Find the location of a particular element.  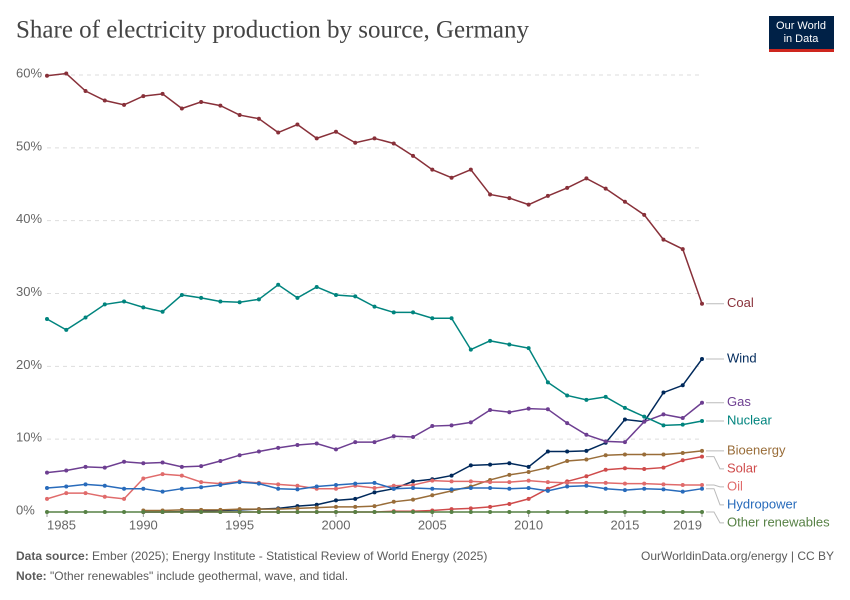

line is located at coordinates (374, 438).